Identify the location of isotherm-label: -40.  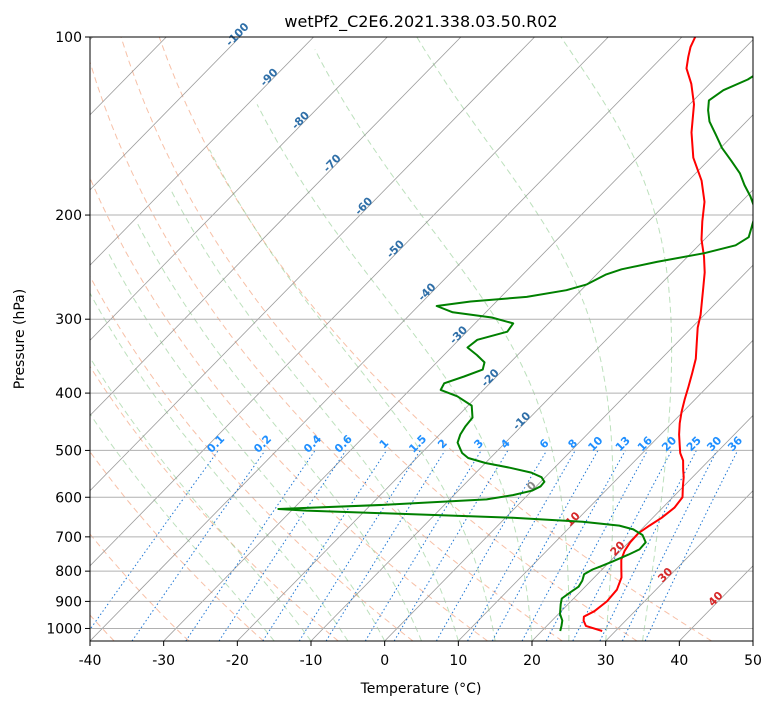
(426, 292).